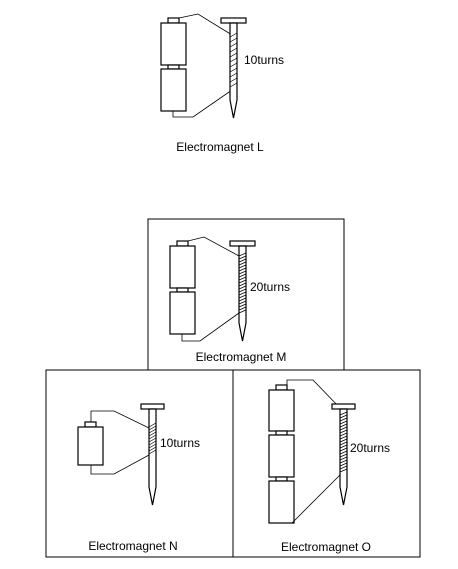 The image size is (458, 569). What do you see at coordinates (220, 147) in the screenshot?
I see `caption: Electromagnet L` at bounding box center [220, 147].